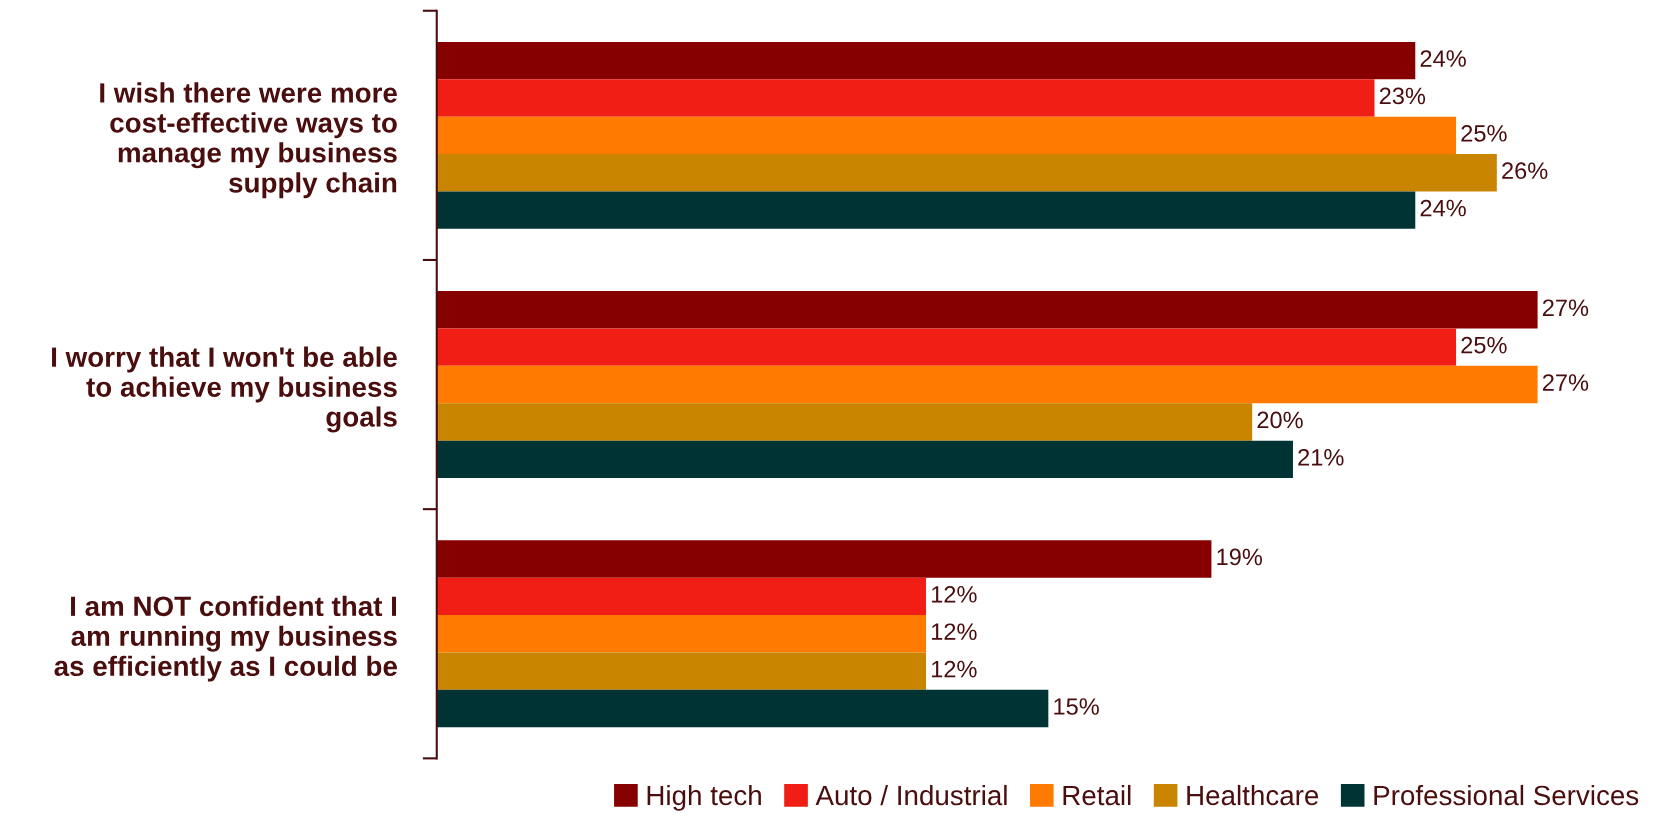  I want to click on legend-label: High tech, so click(704, 797).